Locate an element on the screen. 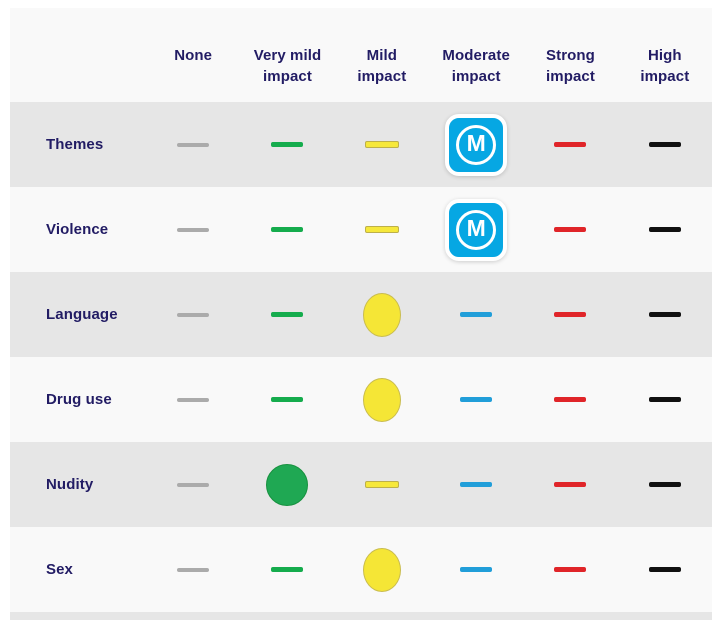  row-label: Drug use is located at coordinates (79, 399).